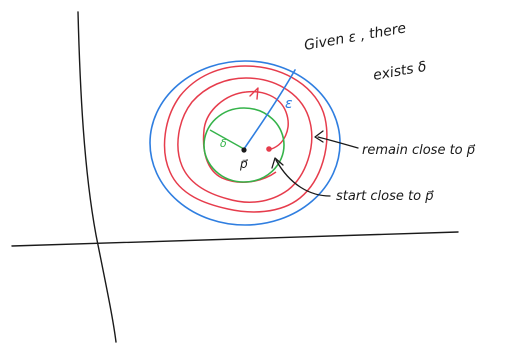 This screenshot has width=509, height=345. I want to click on trajectory-outer-ring, so click(245, 139).